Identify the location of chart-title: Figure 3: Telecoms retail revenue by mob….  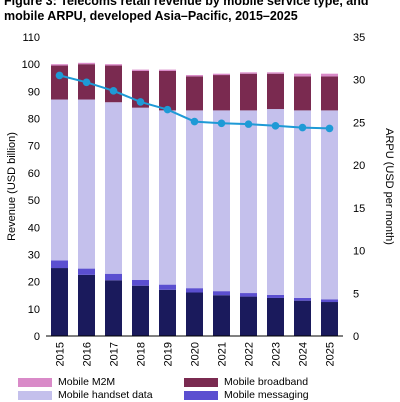
(186, 11).